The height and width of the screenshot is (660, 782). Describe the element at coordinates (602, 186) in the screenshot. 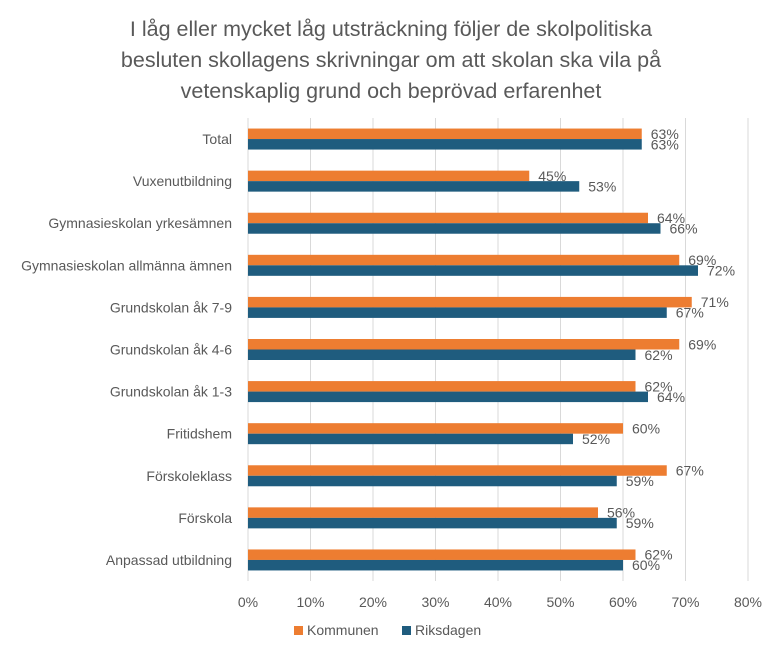

I see `data-label: 53%` at that location.